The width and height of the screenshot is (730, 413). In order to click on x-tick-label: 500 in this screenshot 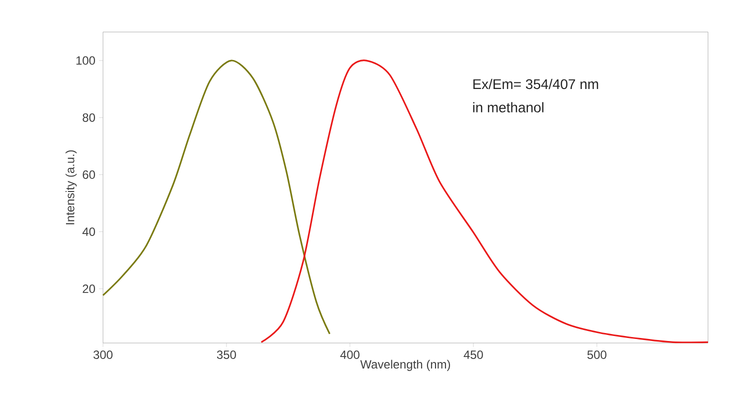, I will do `click(596, 354)`.